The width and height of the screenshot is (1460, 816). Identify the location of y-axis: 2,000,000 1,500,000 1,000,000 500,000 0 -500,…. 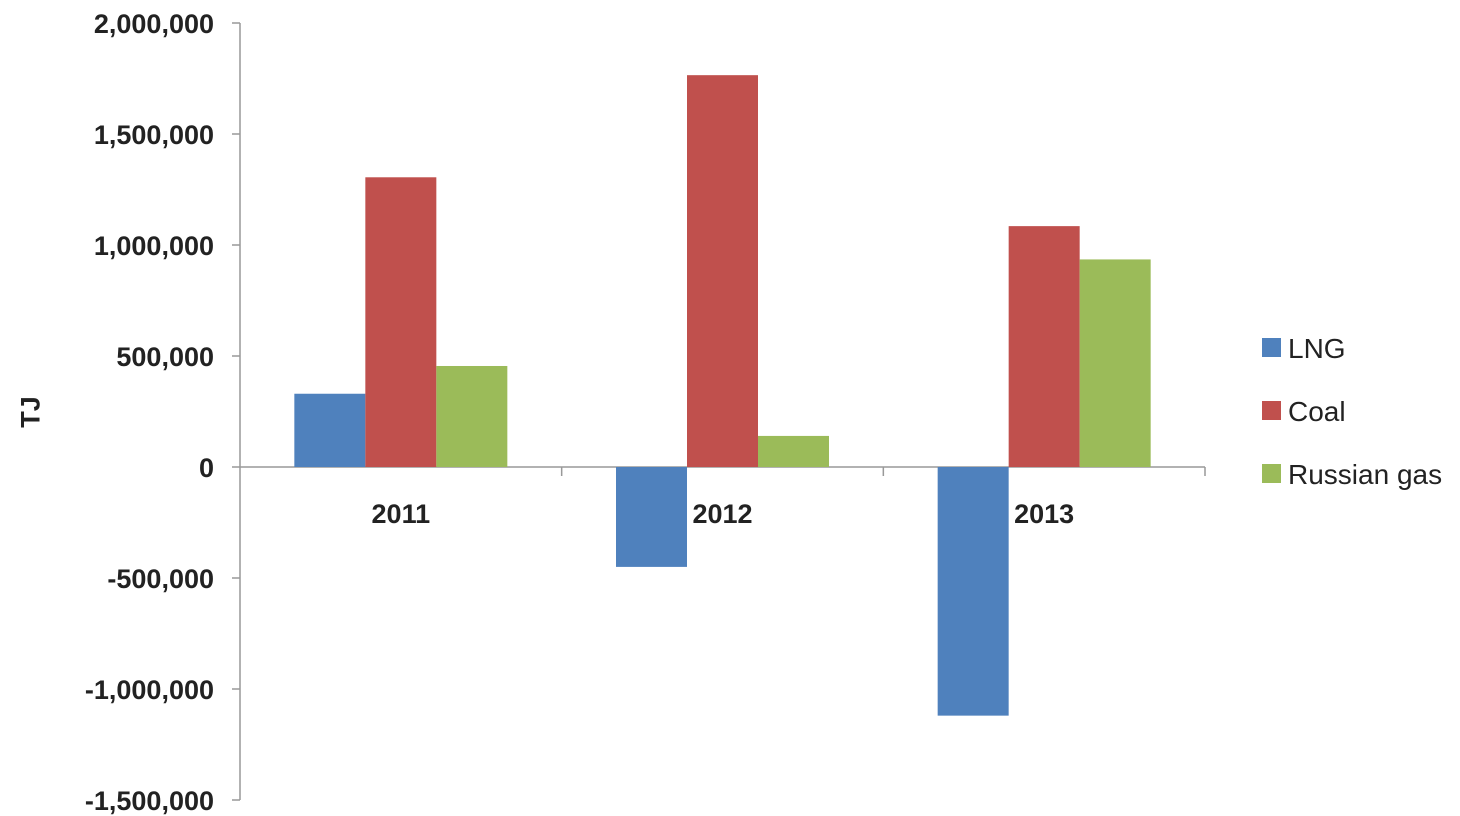
(163, 412).